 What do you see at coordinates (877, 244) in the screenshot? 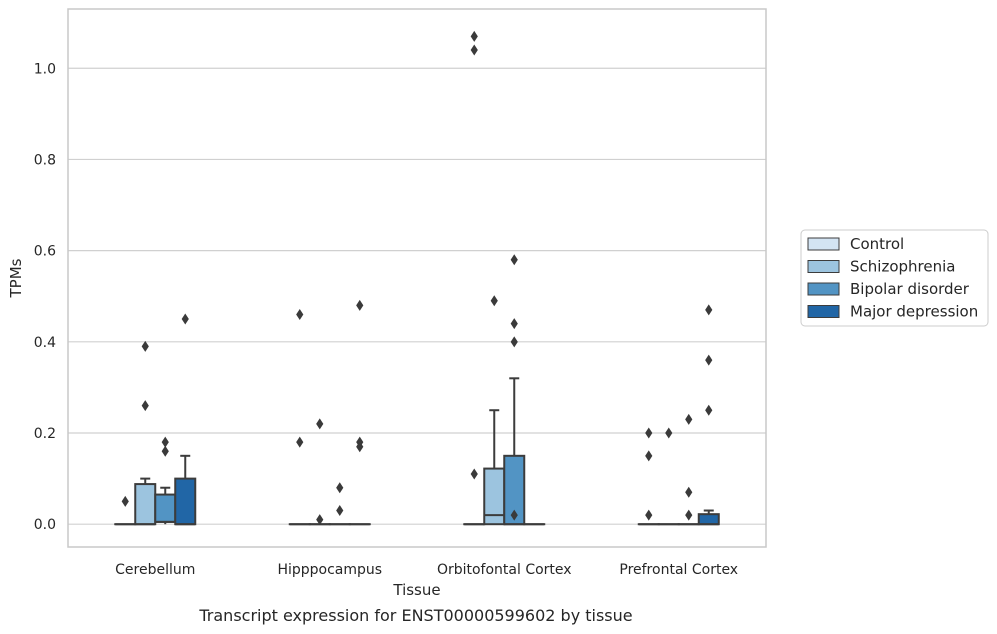
I see `legend-label: Control` at bounding box center [877, 244].